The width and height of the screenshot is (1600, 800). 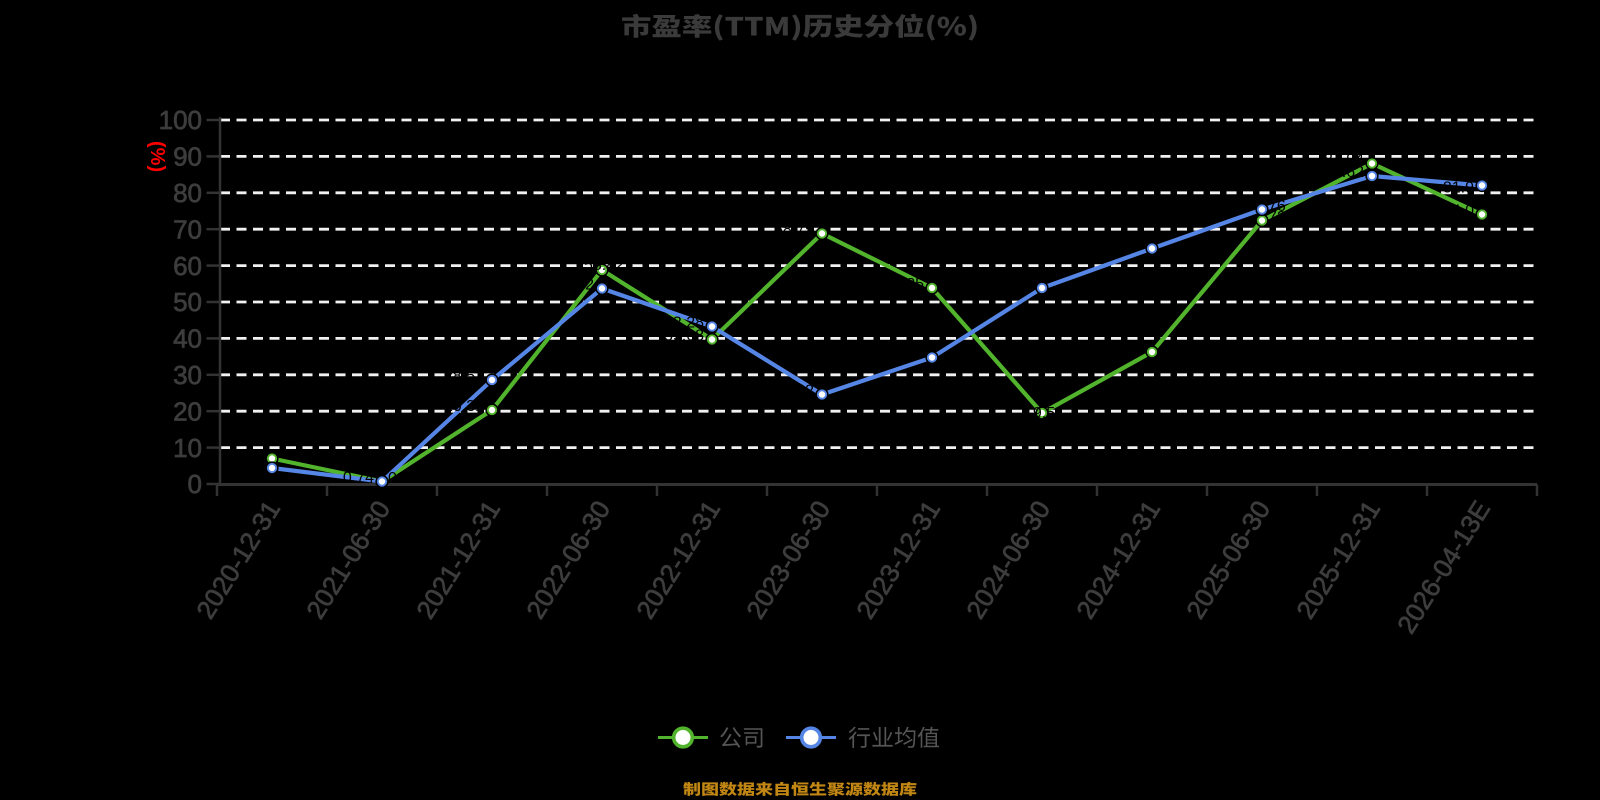 What do you see at coordinates (1277, 217) in the screenshot?
I see `svg-text: 72` at bounding box center [1277, 217].